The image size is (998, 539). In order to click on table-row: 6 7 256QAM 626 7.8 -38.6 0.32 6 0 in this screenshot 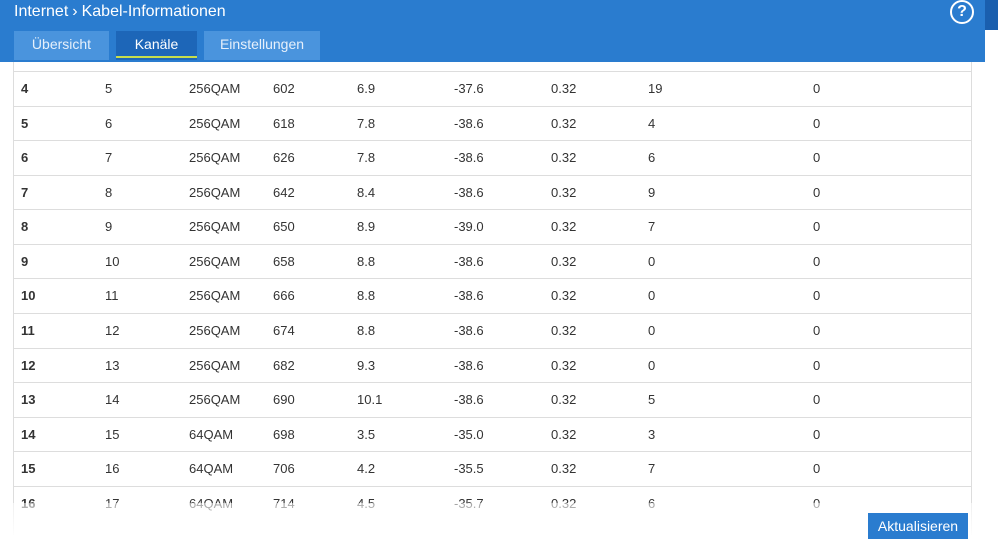, I will do `click(492, 157)`.